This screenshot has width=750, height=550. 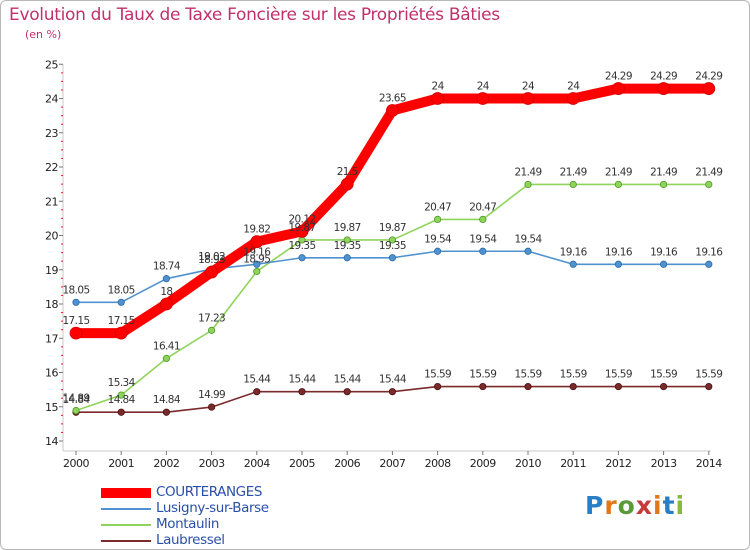 I want to click on y-tick-label: 25, so click(x=51, y=64).